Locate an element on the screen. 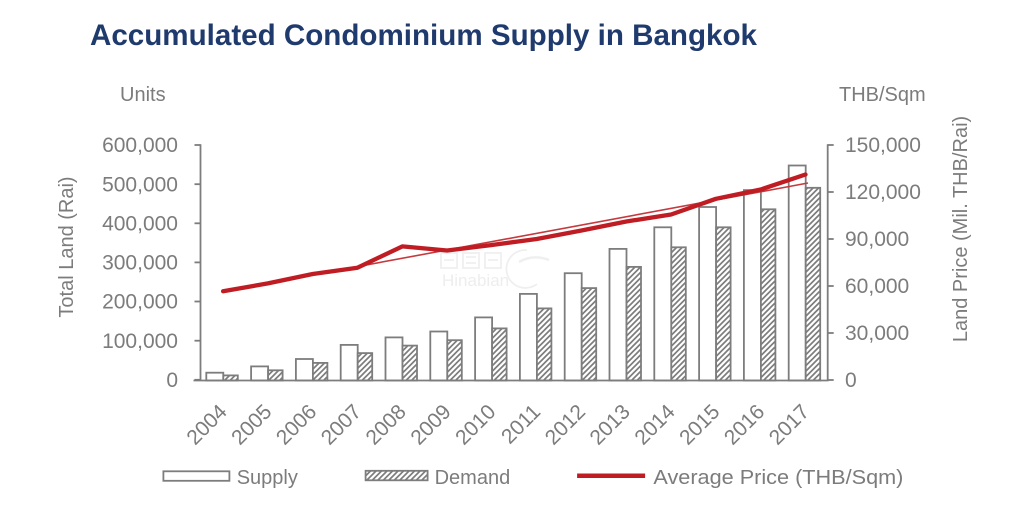 The height and width of the screenshot is (532, 1024). svg-text: 500,000 is located at coordinates (140, 184).